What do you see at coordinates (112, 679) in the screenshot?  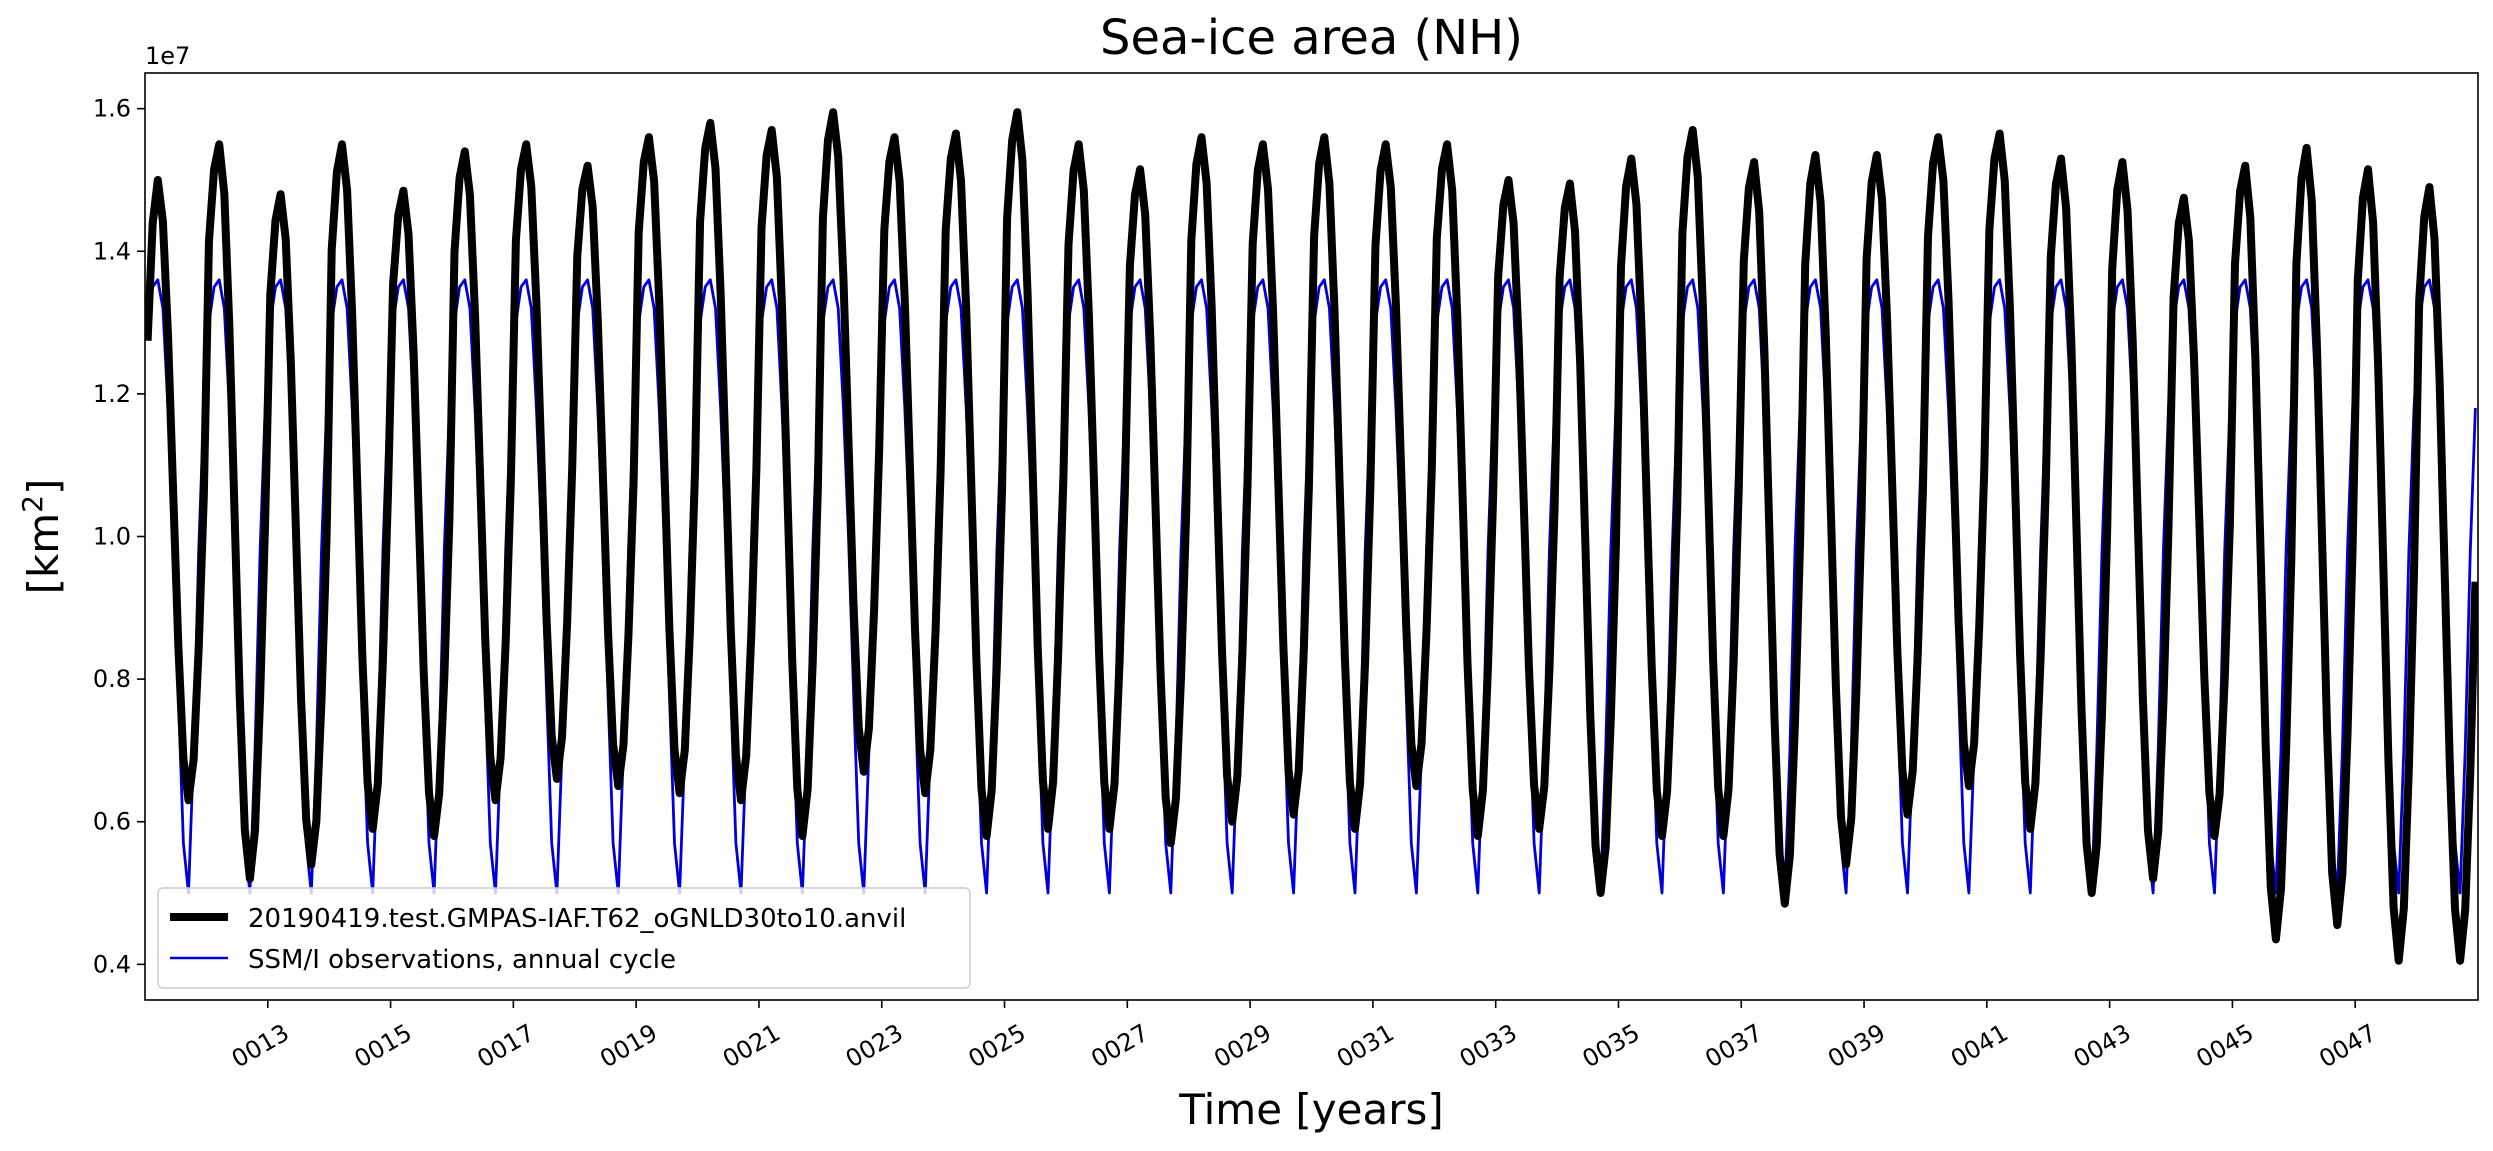 I see `y-tick-label: 0.8` at bounding box center [112, 679].